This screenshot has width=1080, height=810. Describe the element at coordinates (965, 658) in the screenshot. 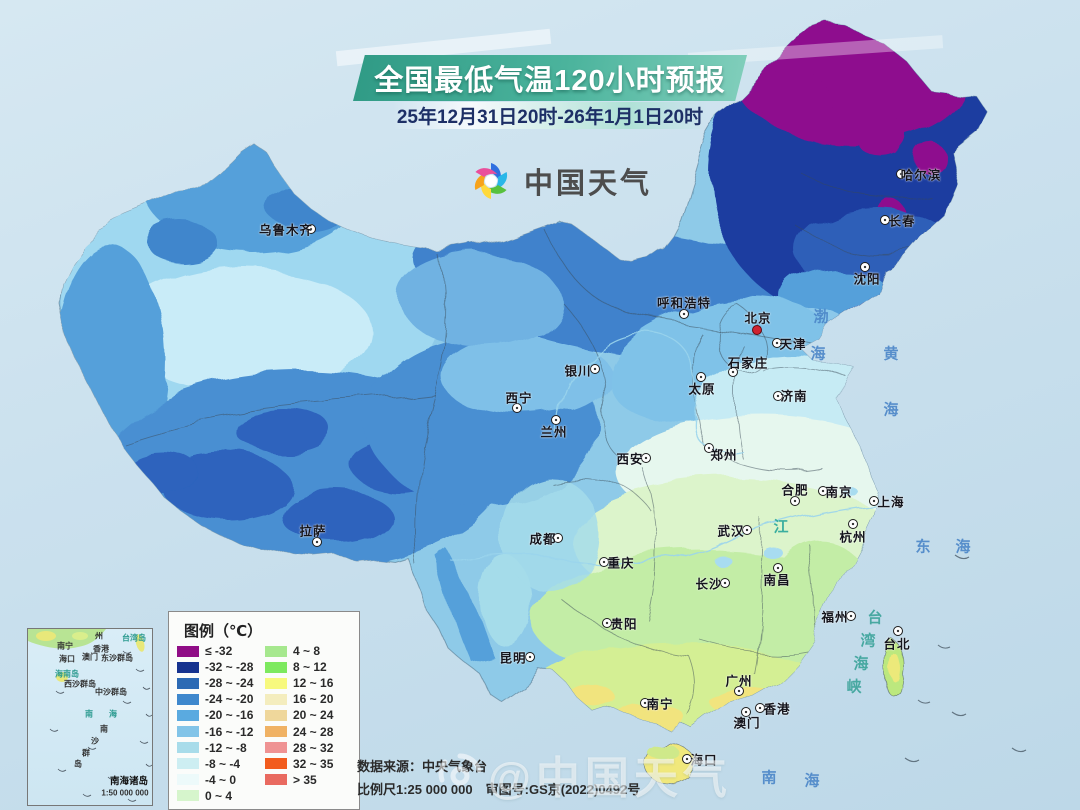

I see `reef-marks` at that location.